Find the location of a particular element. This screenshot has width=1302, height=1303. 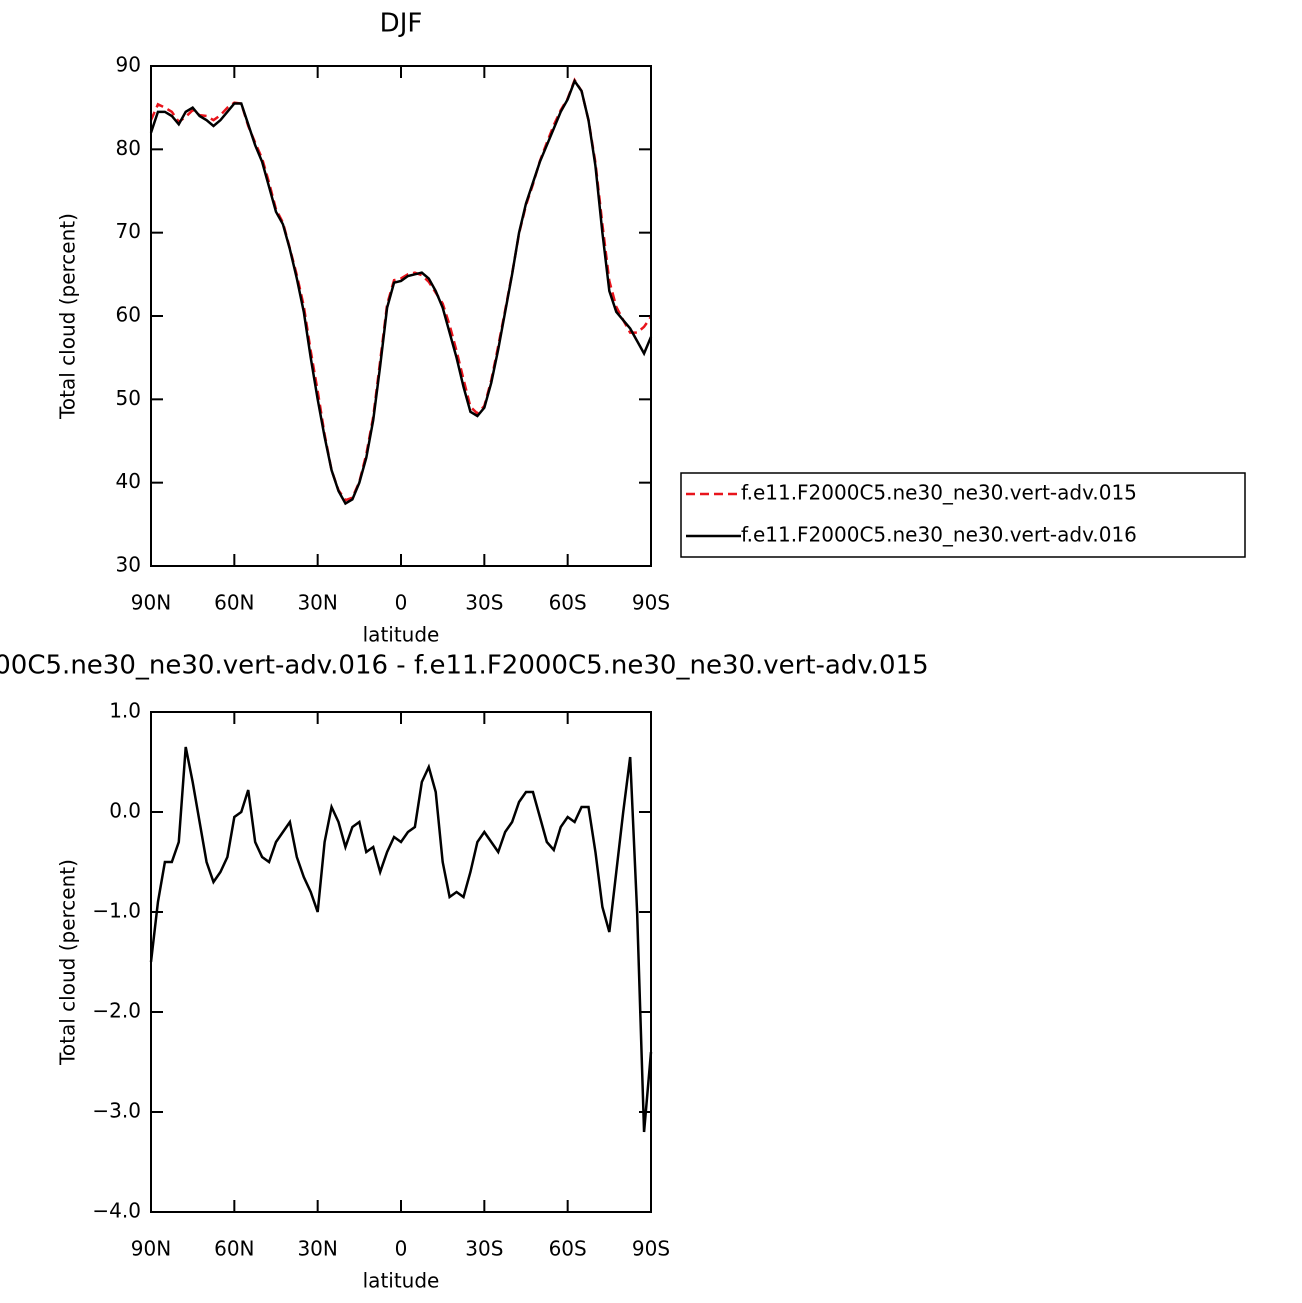

y-tick-label: 1.0 is located at coordinates (125, 711).